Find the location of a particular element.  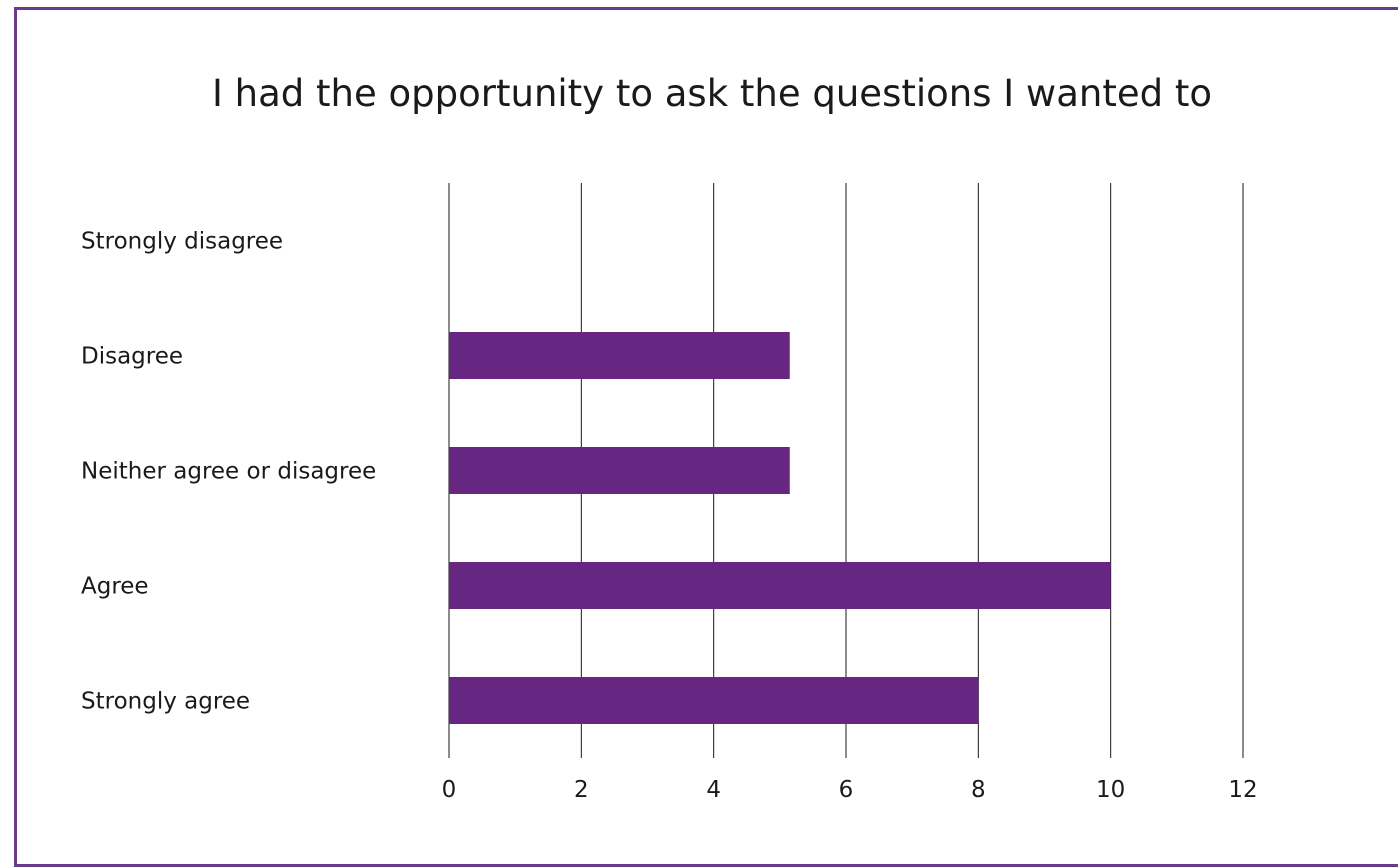

x-tick-label: 8 is located at coordinates (978, 790).